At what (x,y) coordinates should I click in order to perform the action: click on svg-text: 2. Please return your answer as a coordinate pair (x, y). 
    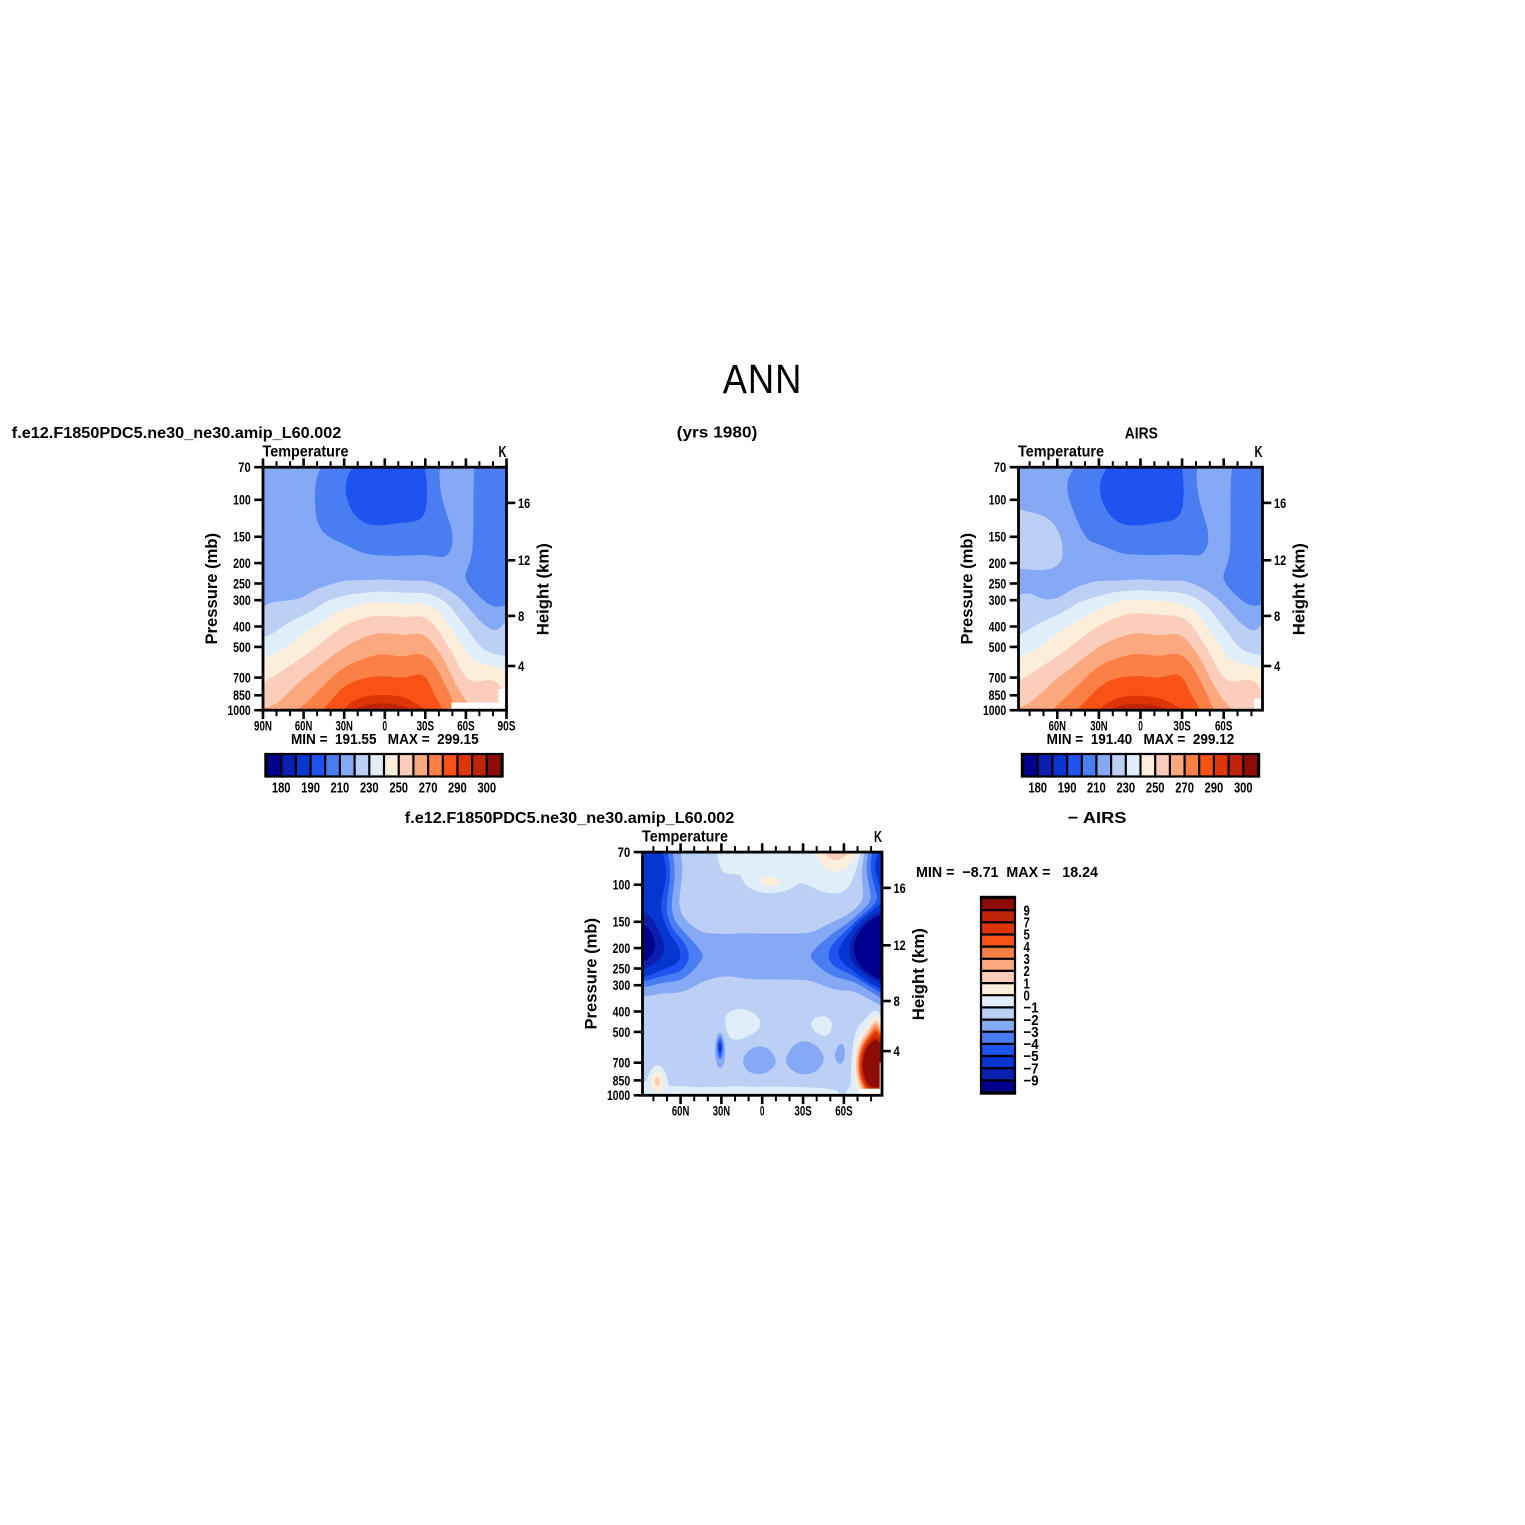
    Looking at the image, I should click on (1027, 971).